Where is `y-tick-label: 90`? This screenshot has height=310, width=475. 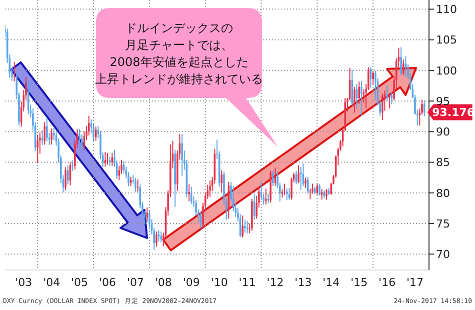 y-tick-label: 90 is located at coordinates (443, 132).